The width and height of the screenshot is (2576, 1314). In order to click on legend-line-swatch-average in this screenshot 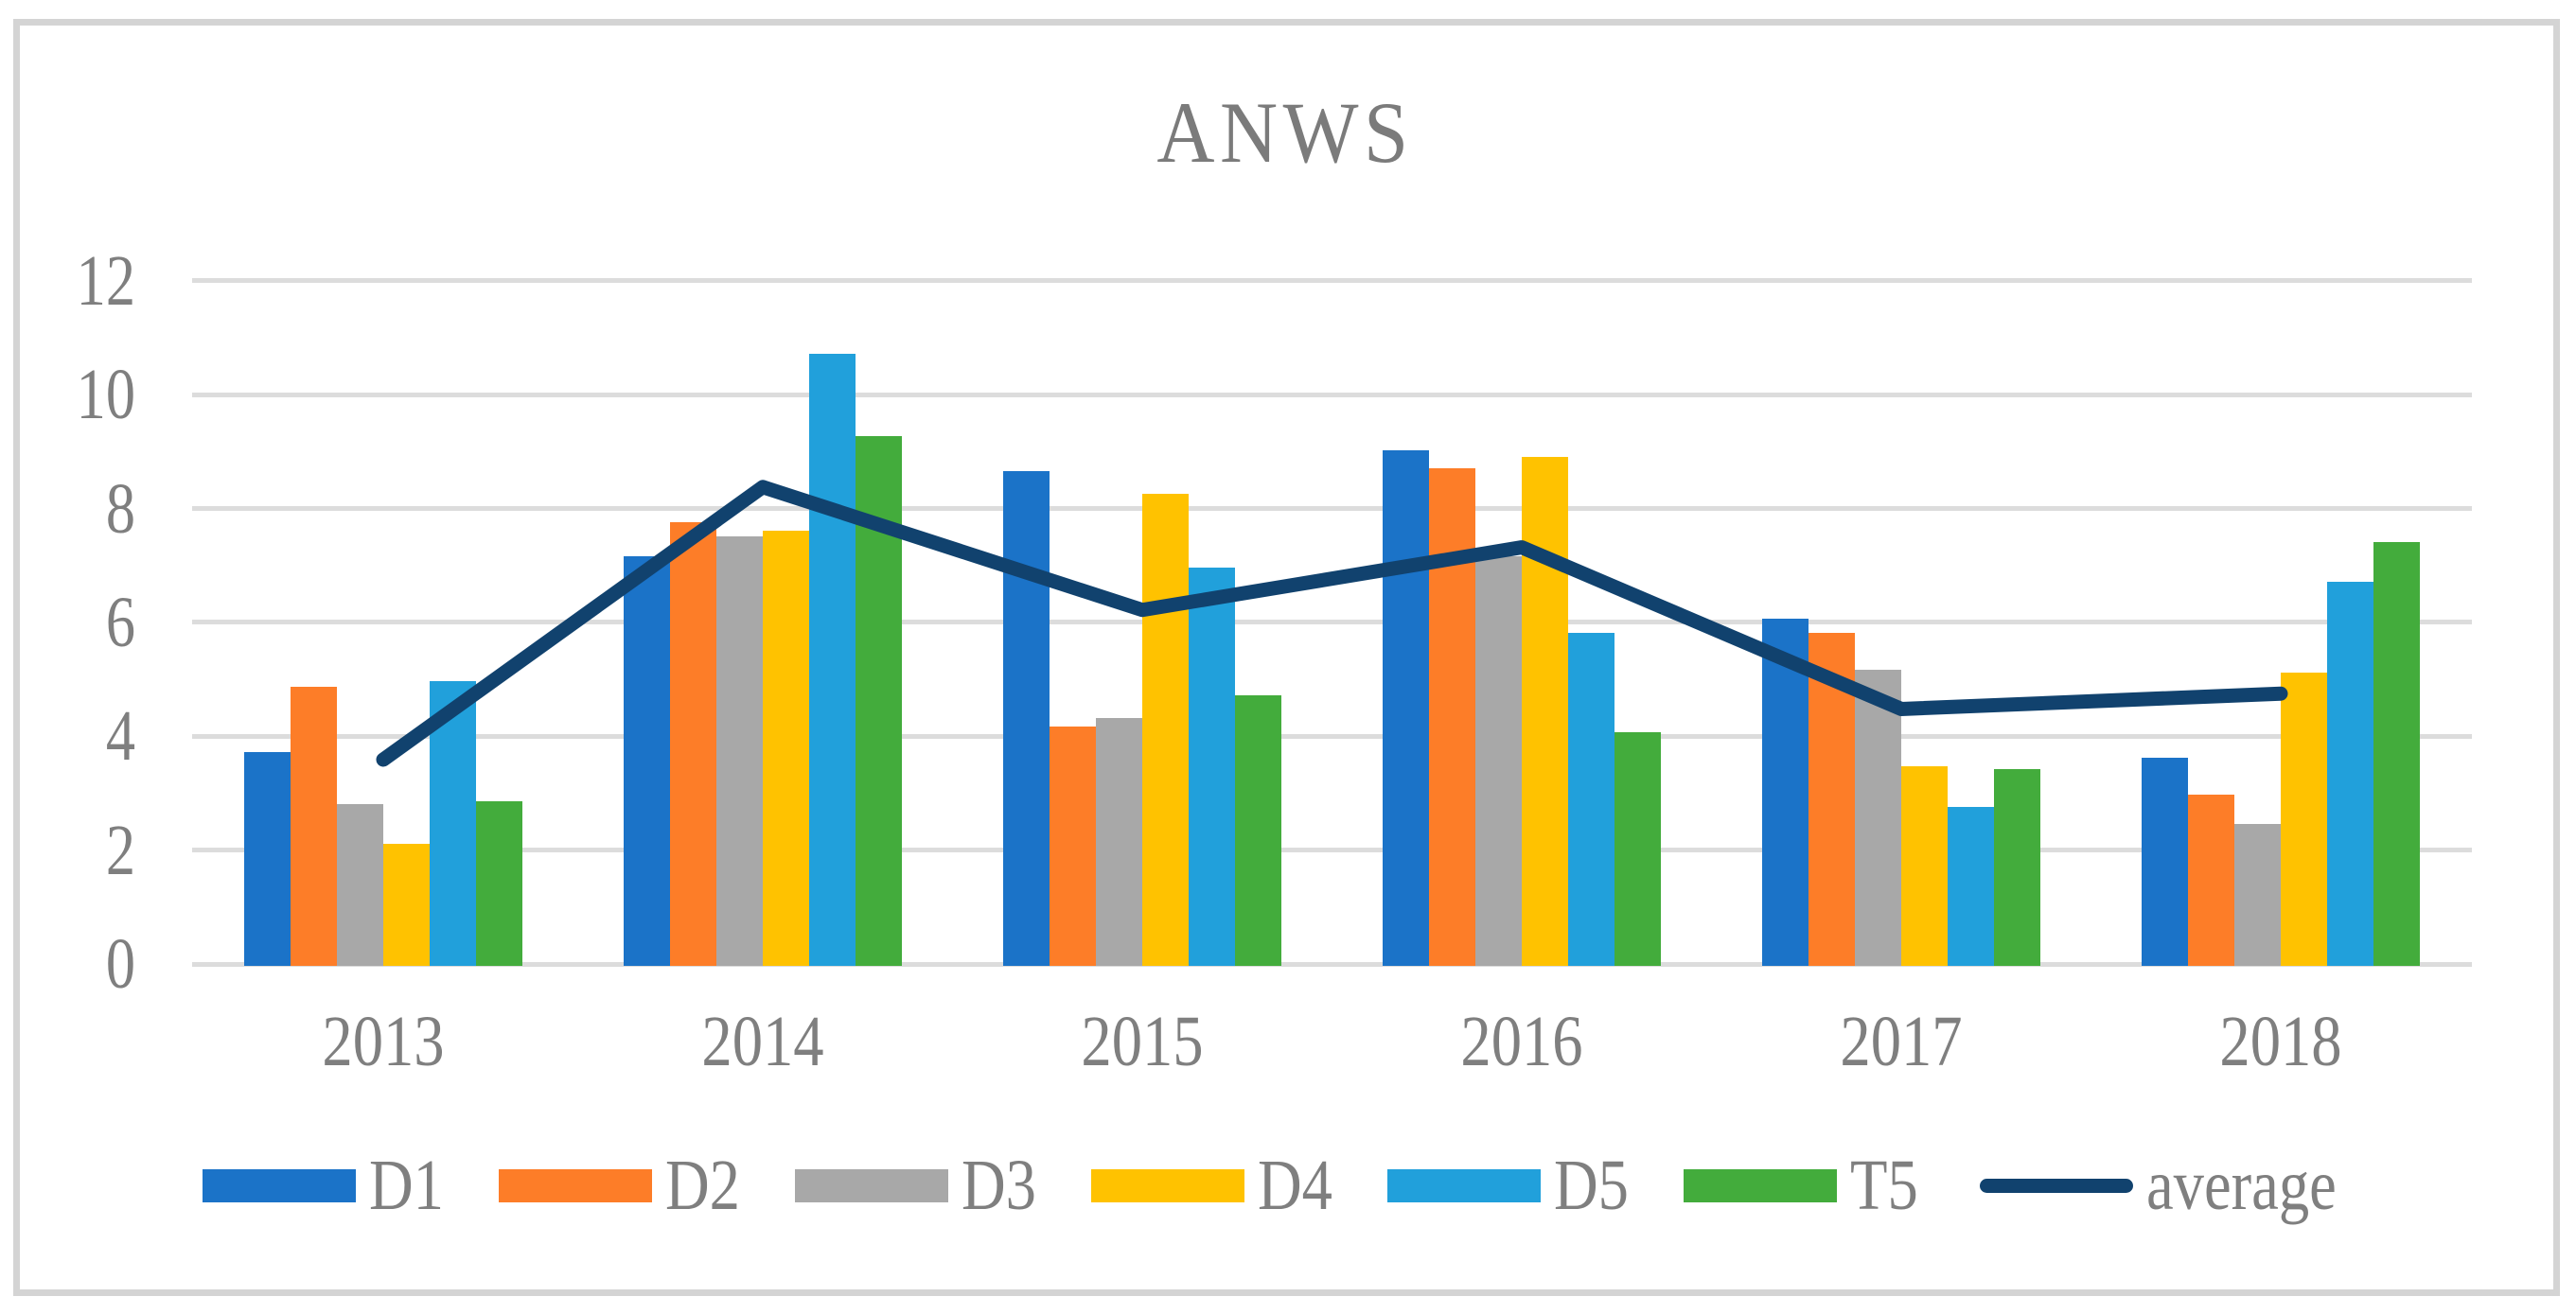, I will do `click(2056, 1186)`.